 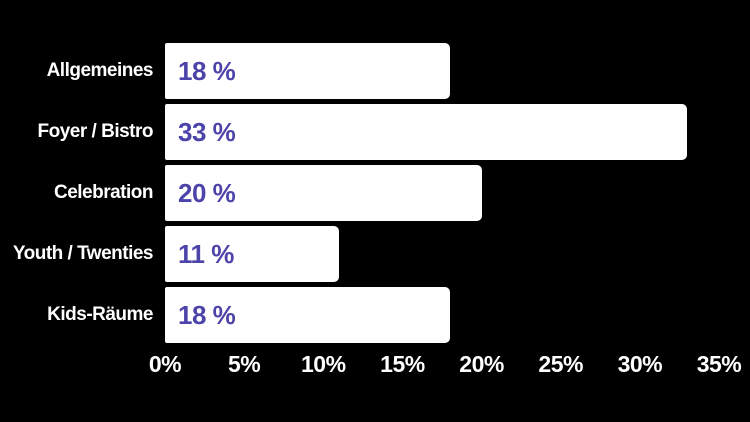 What do you see at coordinates (323, 364) in the screenshot?
I see `x-tick-label: 10%` at bounding box center [323, 364].